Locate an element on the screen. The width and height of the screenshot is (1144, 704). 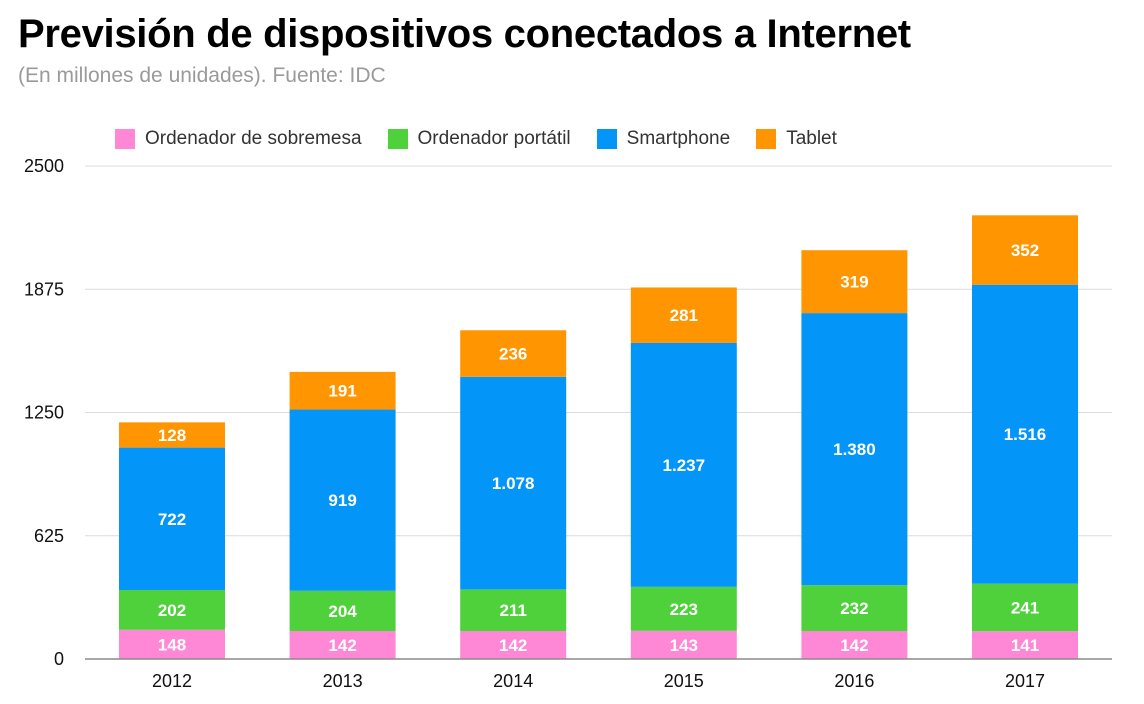
data-label: 722 is located at coordinates (172, 519).